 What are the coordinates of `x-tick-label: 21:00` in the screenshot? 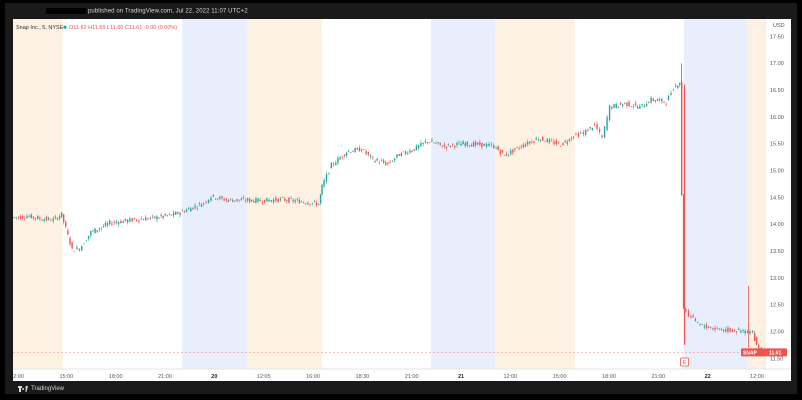 It's located at (165, 377).